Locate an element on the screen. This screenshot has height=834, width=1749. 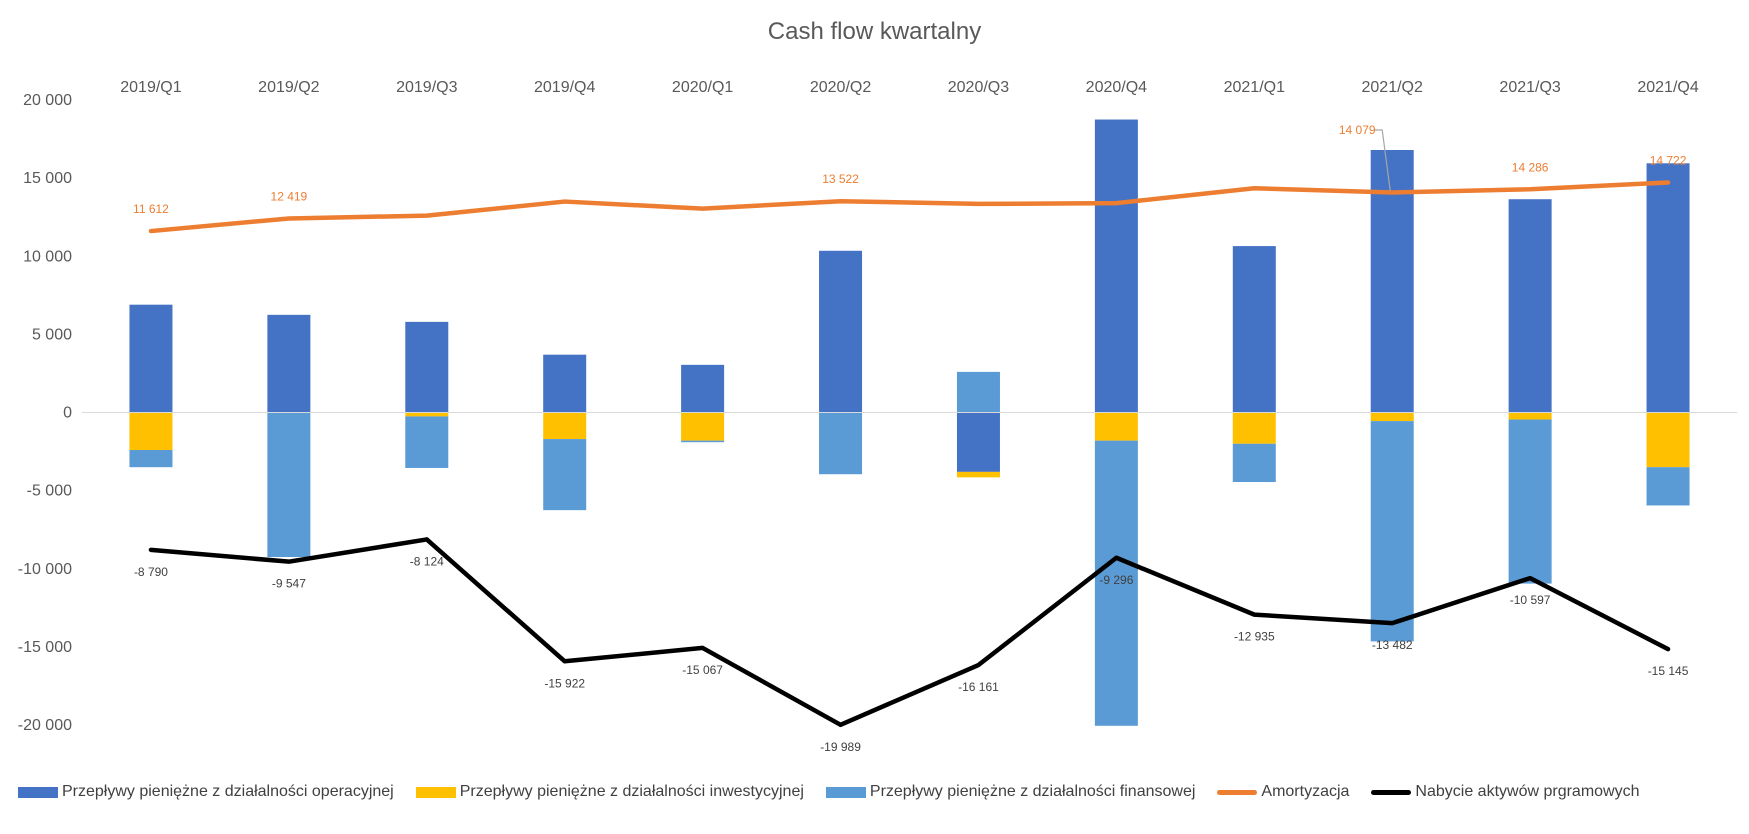
x-tick-label: 2020/Q1 is located at coordinates (702, 87).